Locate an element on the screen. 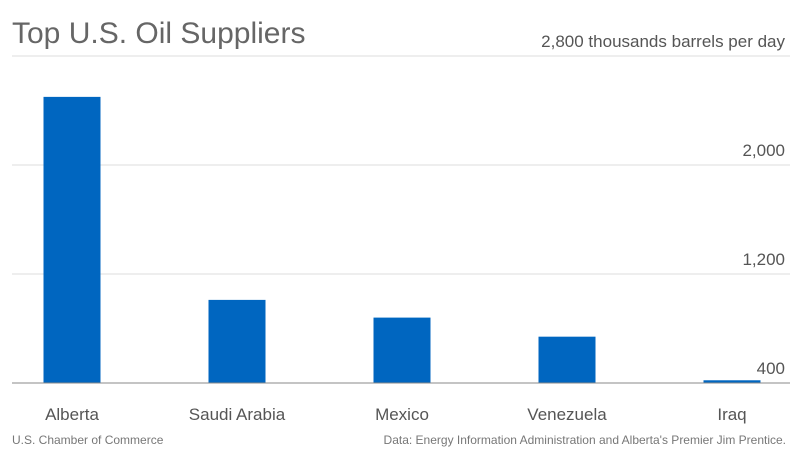  y-tick-label: 1,200 is located at coordinates (763, 259).